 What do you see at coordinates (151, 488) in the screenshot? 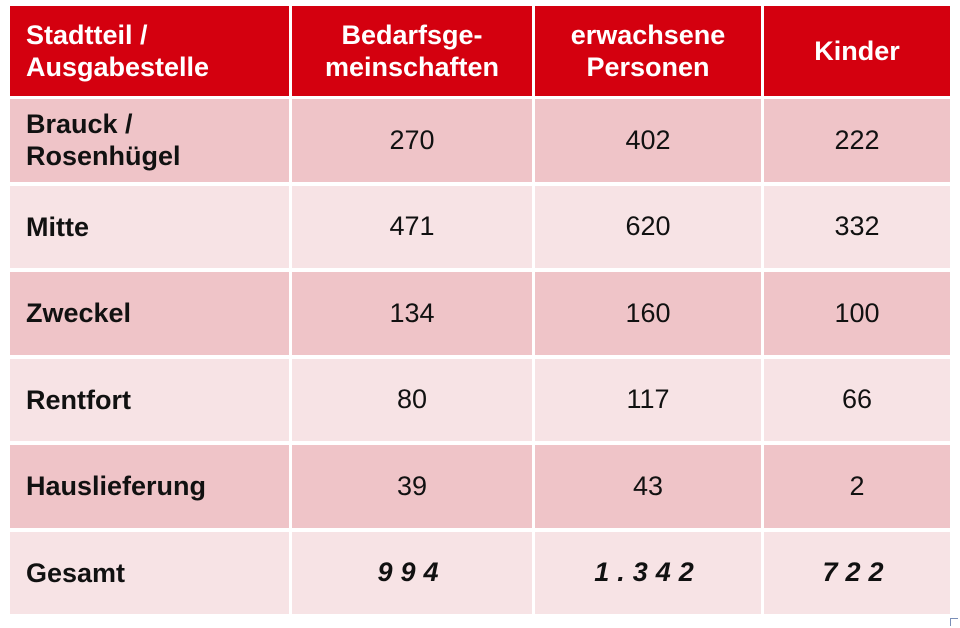
I see `row-label: Hauslieferung` at bounding box center [151, 488].